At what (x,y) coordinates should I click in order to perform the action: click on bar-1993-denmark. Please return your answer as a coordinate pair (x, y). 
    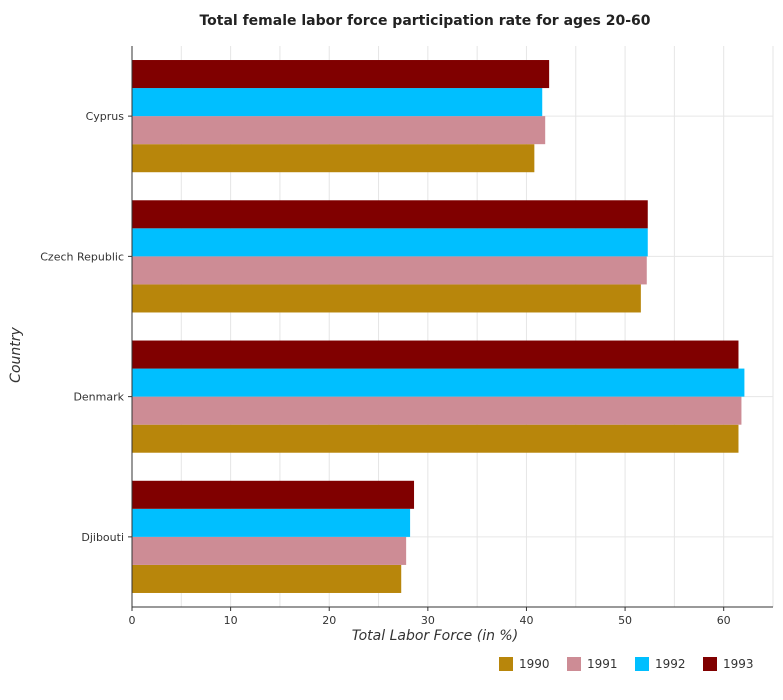
    Looking at the image, I should click on (435, 354).